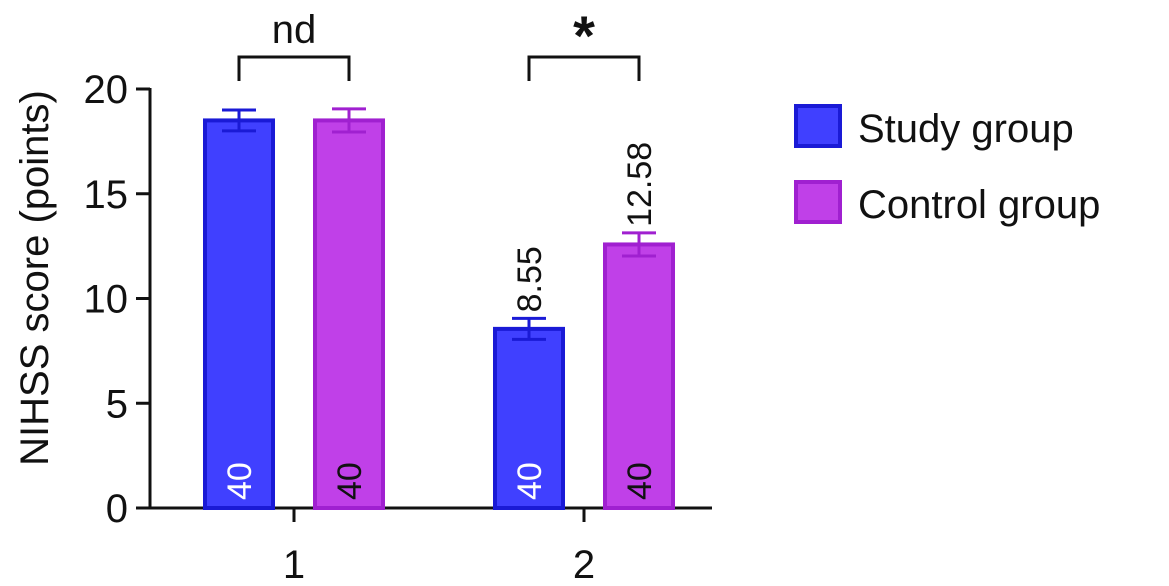 This screenshot has height=586, width=1169. What do you see at coordinates (584, 35) in the screenshot?
I see `significance-label: *` at bounding box center [584, 35].